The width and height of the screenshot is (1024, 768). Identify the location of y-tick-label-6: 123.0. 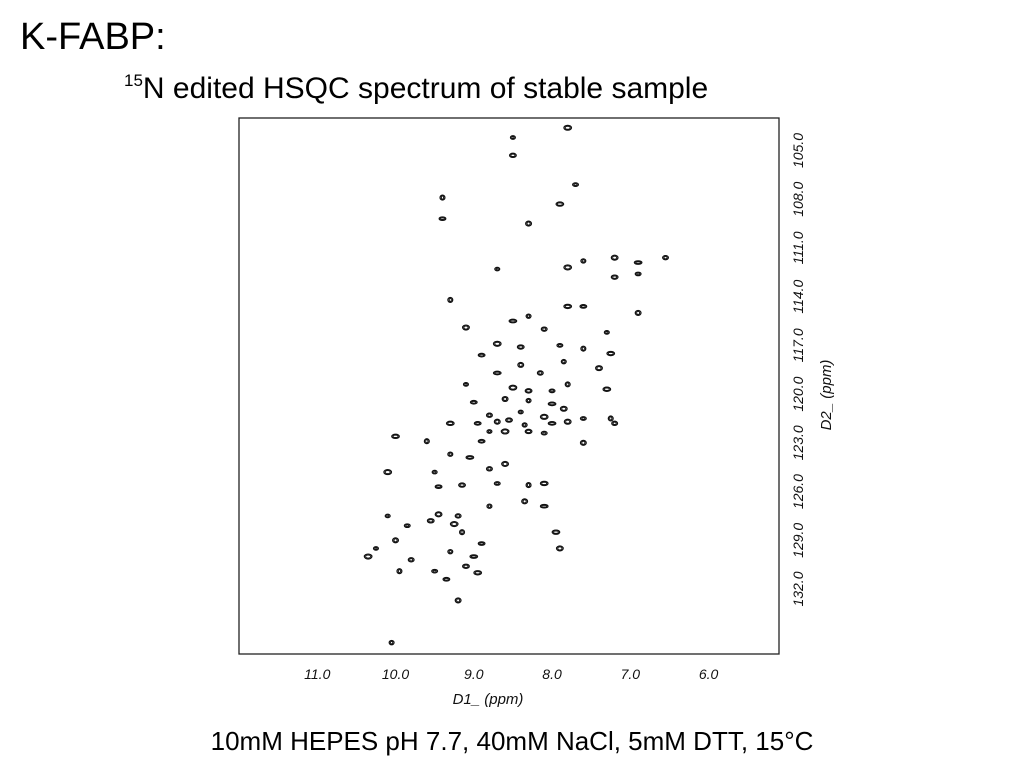
(798, 442).